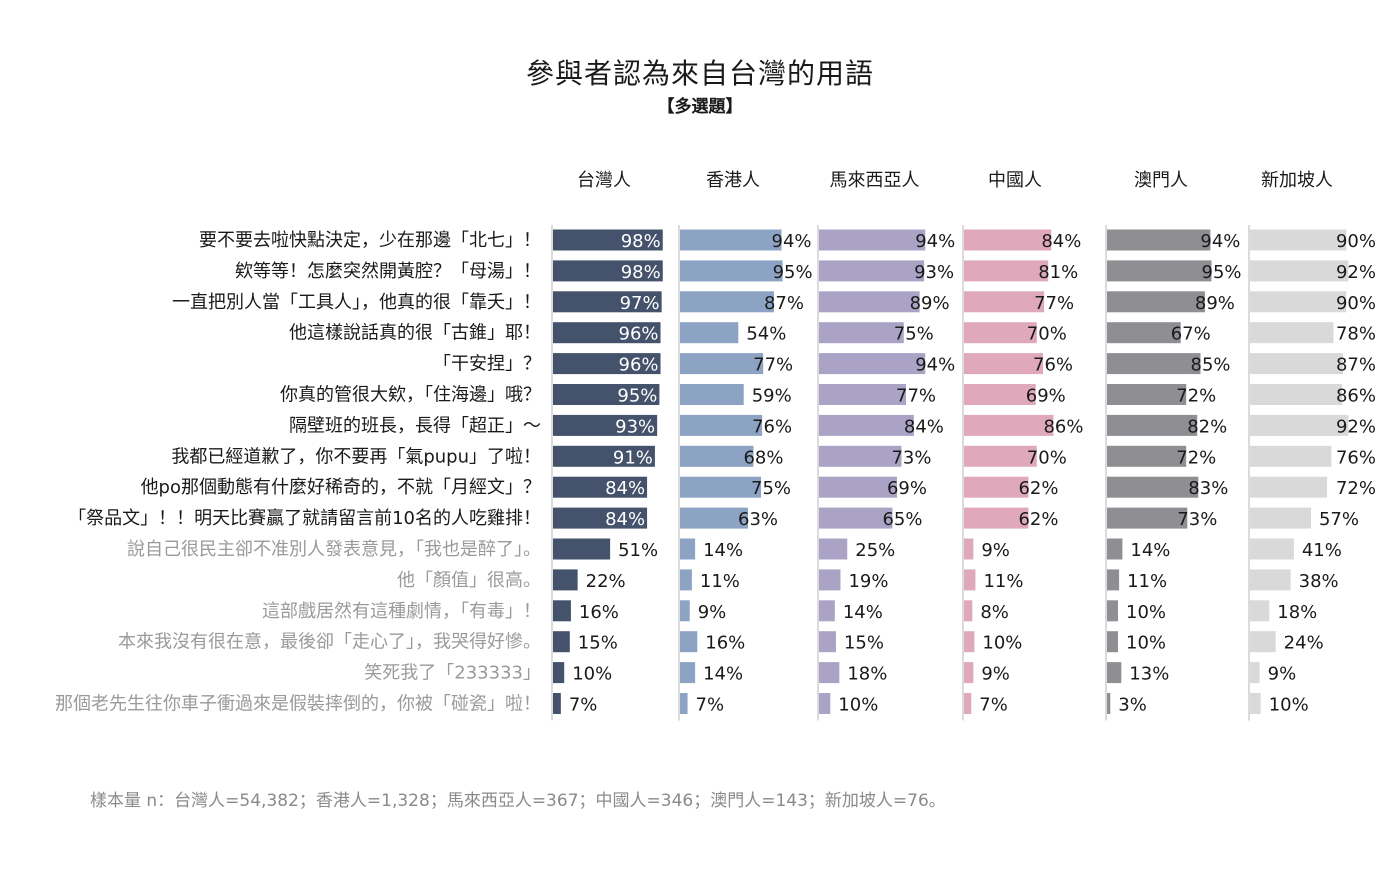 The height and width of the screenshot is (884, 1400). I want to click on category-label: 我都已經道歉了，你不要再「氣pupu」了啦！, so click(356, 456).